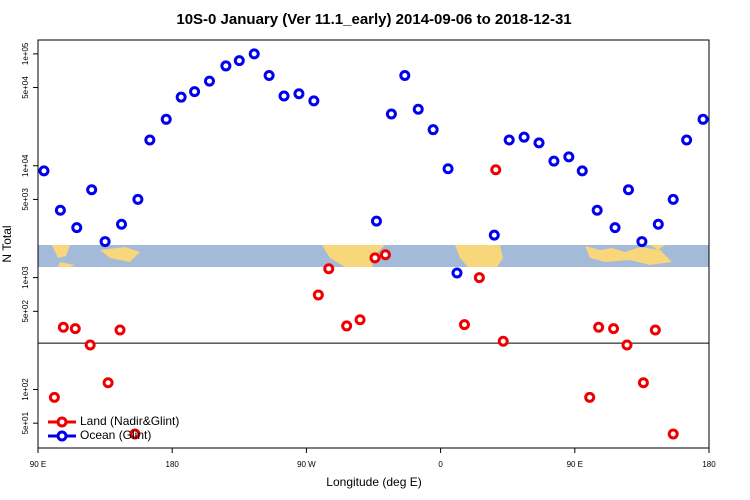 The width and height of the screenshot is (750, 500). I want to click on y-tick-label: 1e+04, so click(25, 165).